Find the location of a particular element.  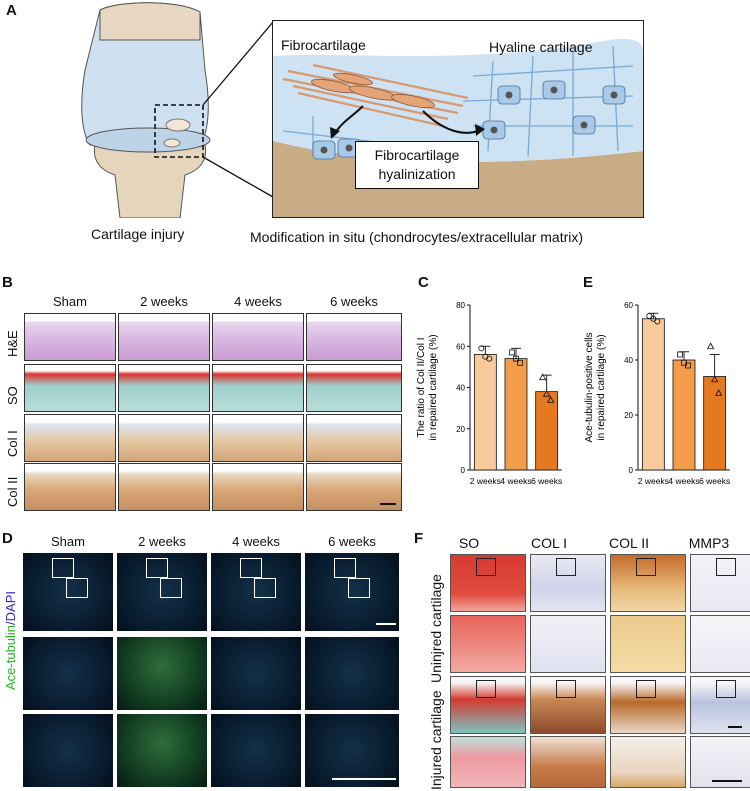

d-col-4w: 4 weeks is located at coordinates (256, 541).